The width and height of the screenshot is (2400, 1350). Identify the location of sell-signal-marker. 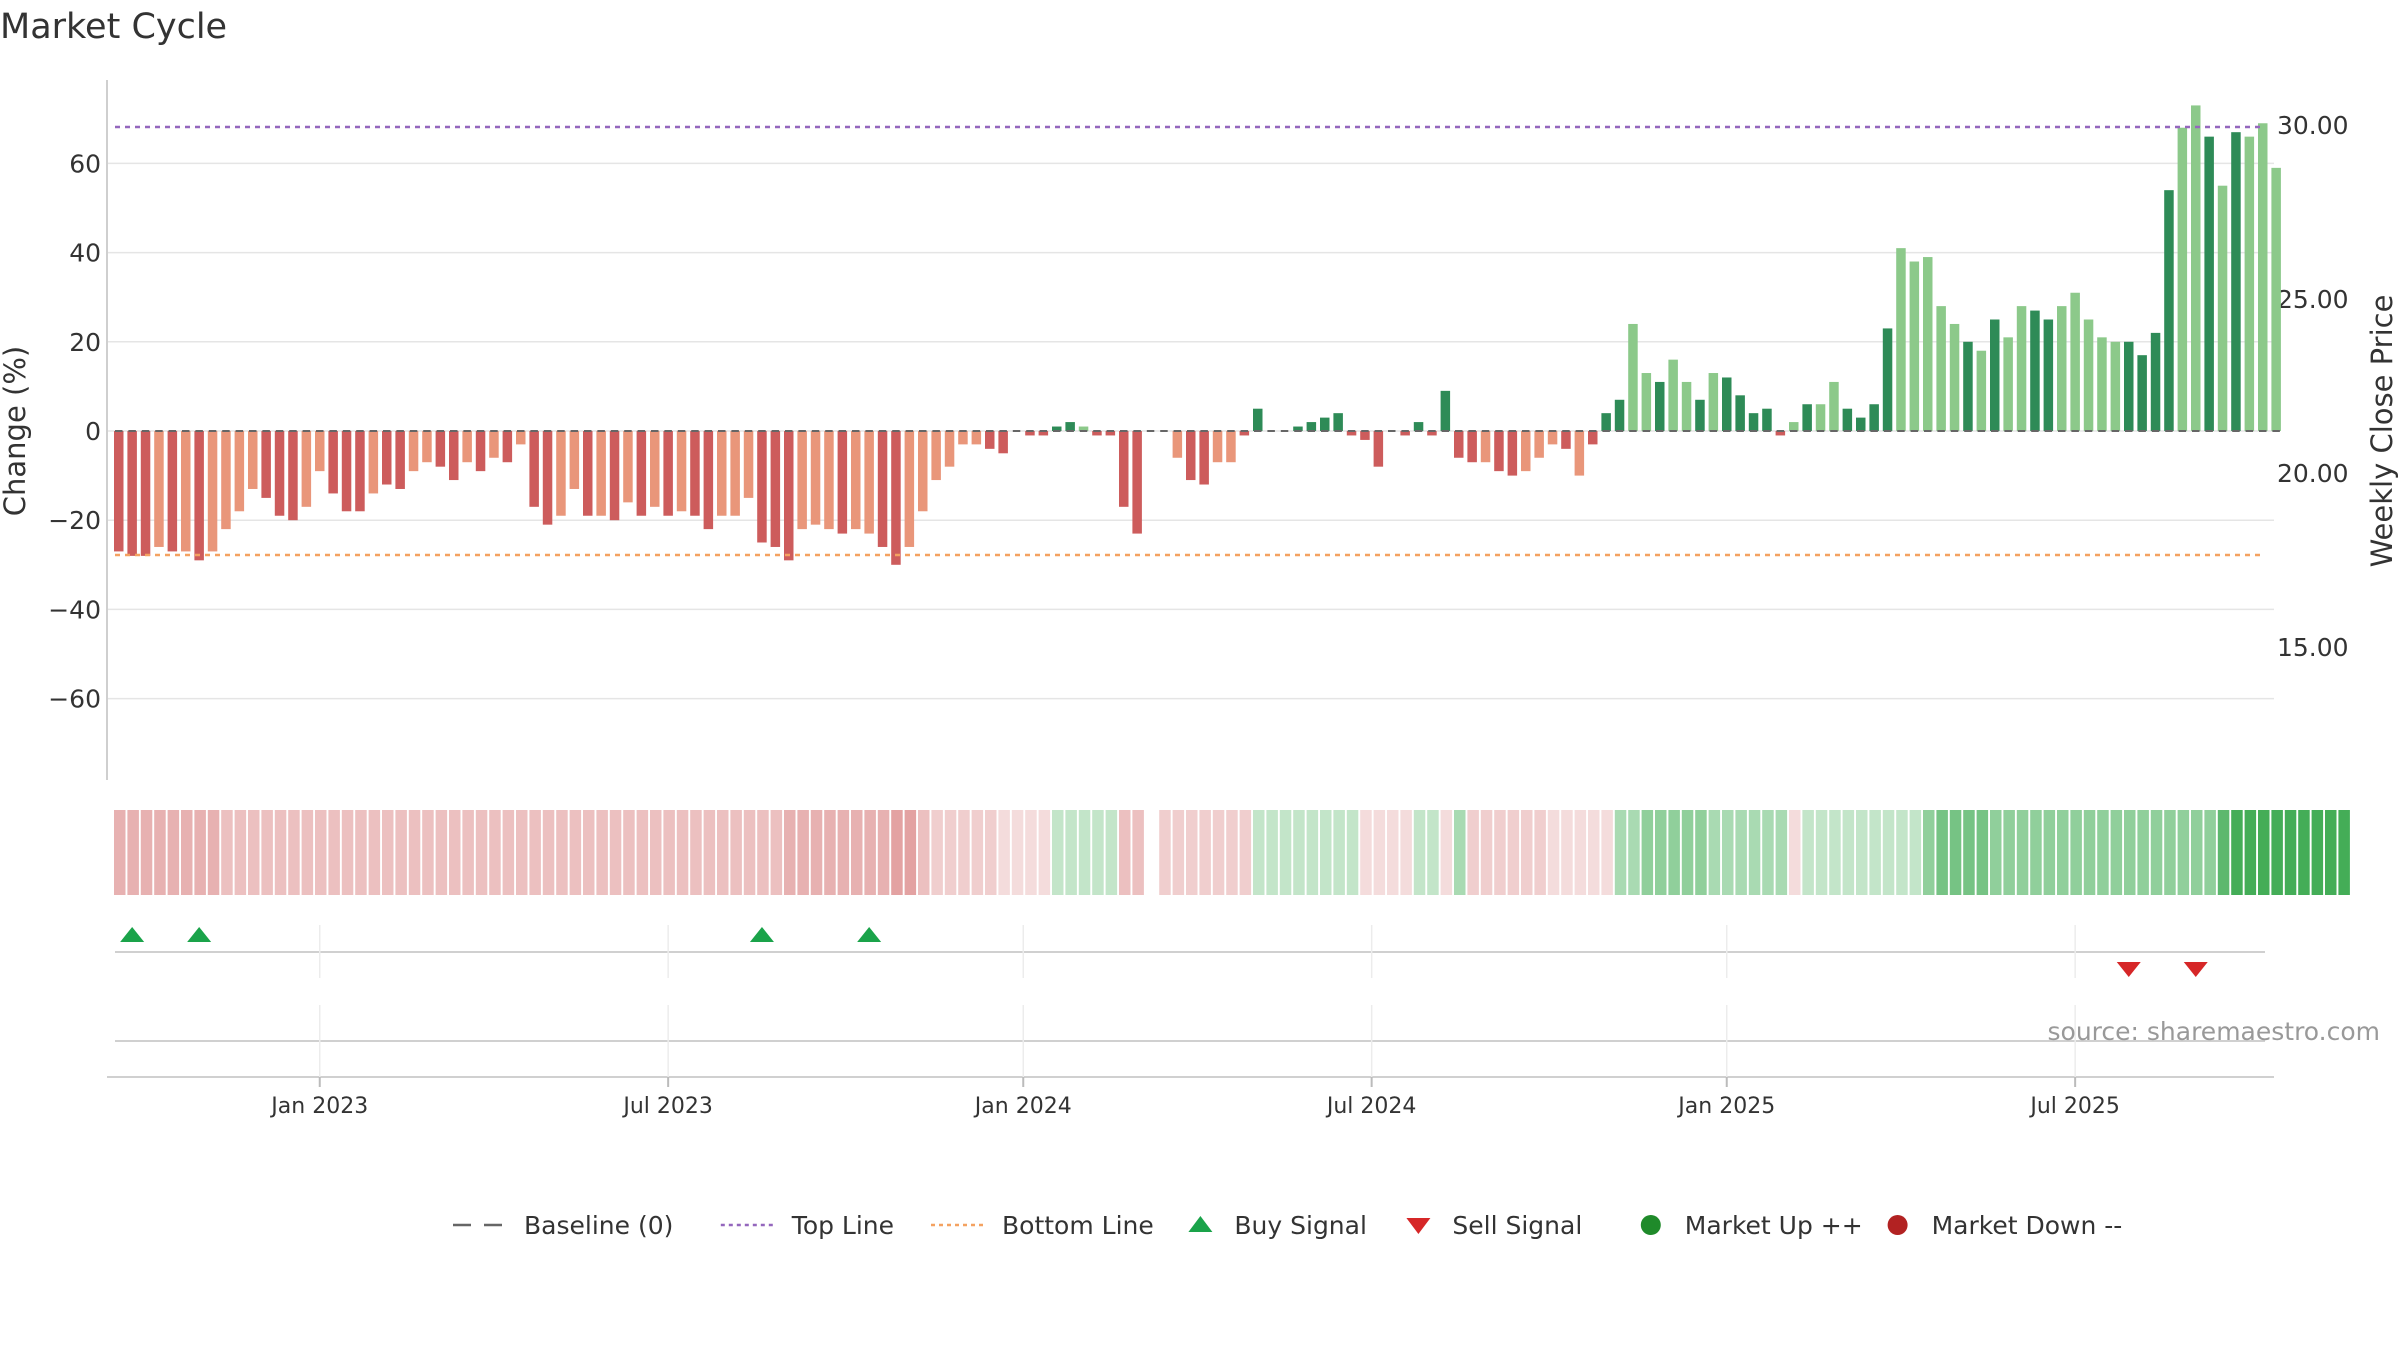
(2128, 969).